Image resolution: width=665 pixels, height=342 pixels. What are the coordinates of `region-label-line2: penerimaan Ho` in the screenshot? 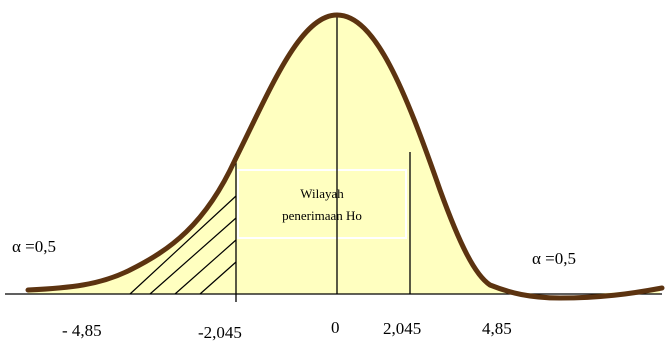 It's located at (322, 215).